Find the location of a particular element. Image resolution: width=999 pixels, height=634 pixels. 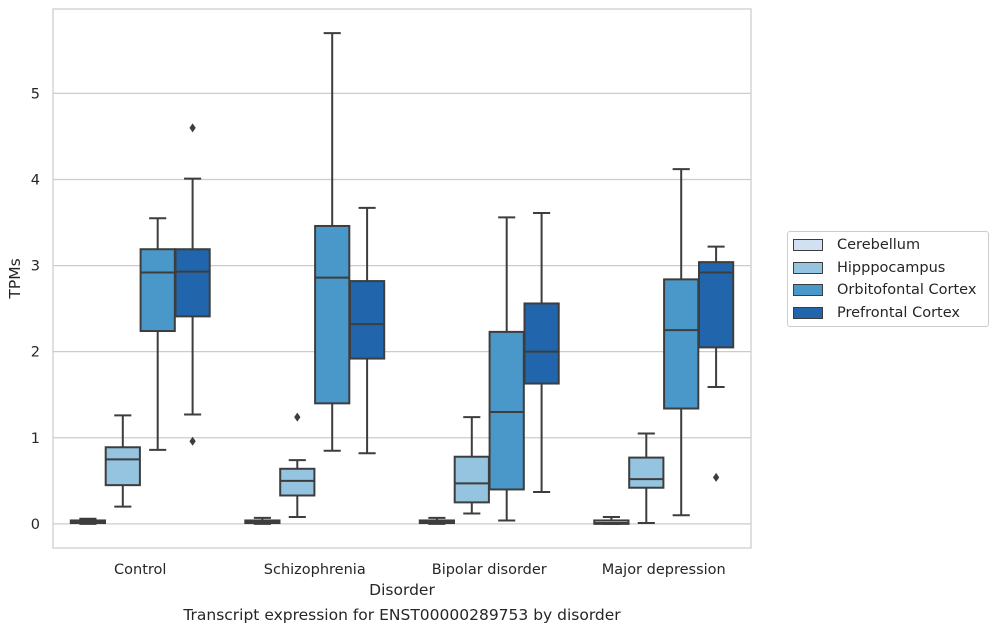

legend-item: Prefrontal Cortex is located at coordinates (876, 313).